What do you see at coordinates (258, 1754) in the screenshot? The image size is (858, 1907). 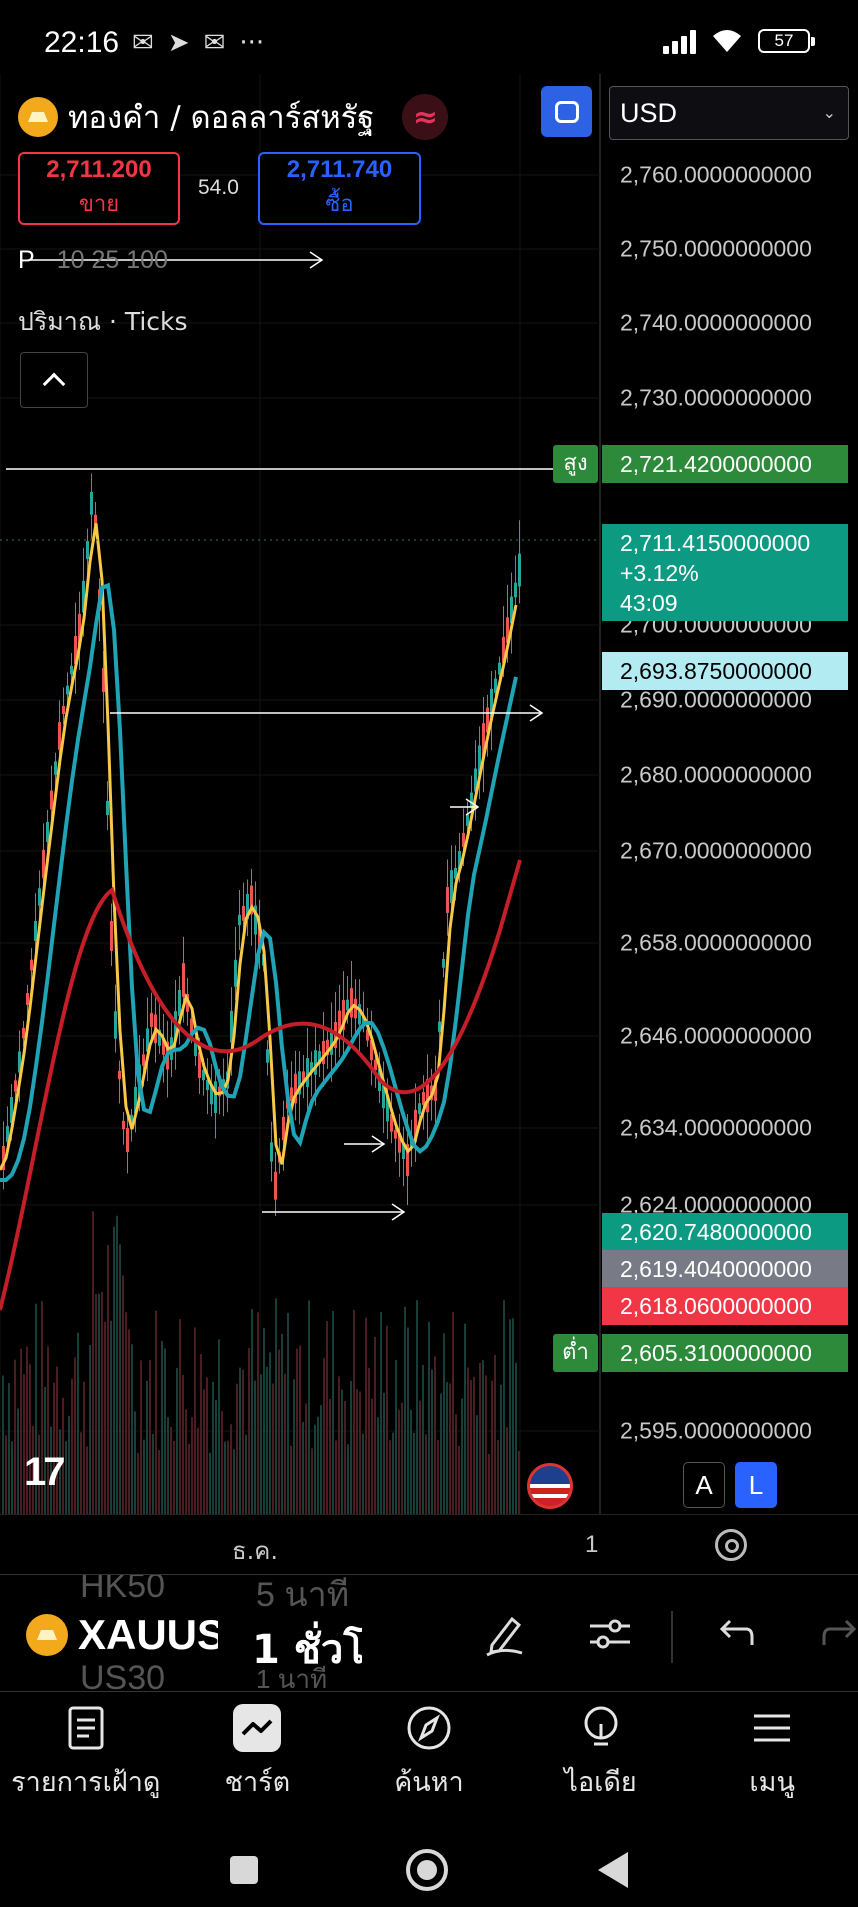 I see `nav-chart: ชาร์ต` at bounding box center [258, 1754].